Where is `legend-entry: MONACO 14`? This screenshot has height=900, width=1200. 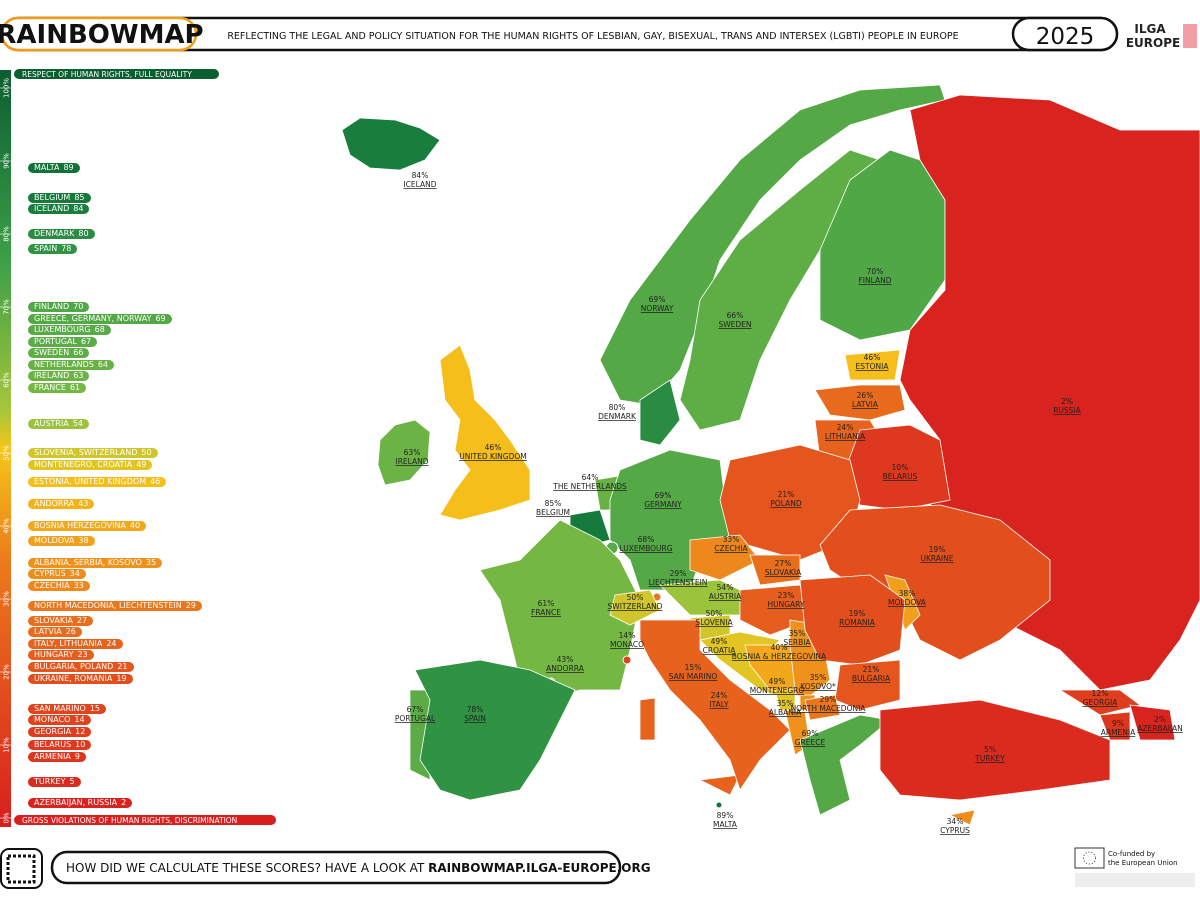
legend-entry: MONACO 14 is located at coordinates (59, 720).